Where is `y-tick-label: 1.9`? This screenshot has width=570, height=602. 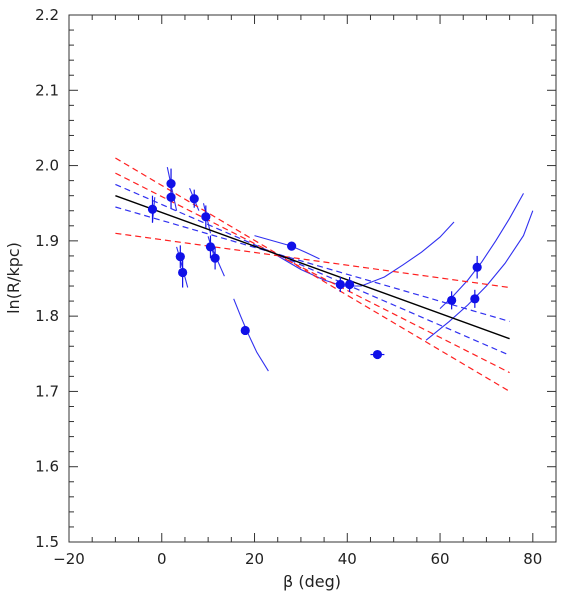
y-tick-label: 1.9 is located at coordinates (47, 241).